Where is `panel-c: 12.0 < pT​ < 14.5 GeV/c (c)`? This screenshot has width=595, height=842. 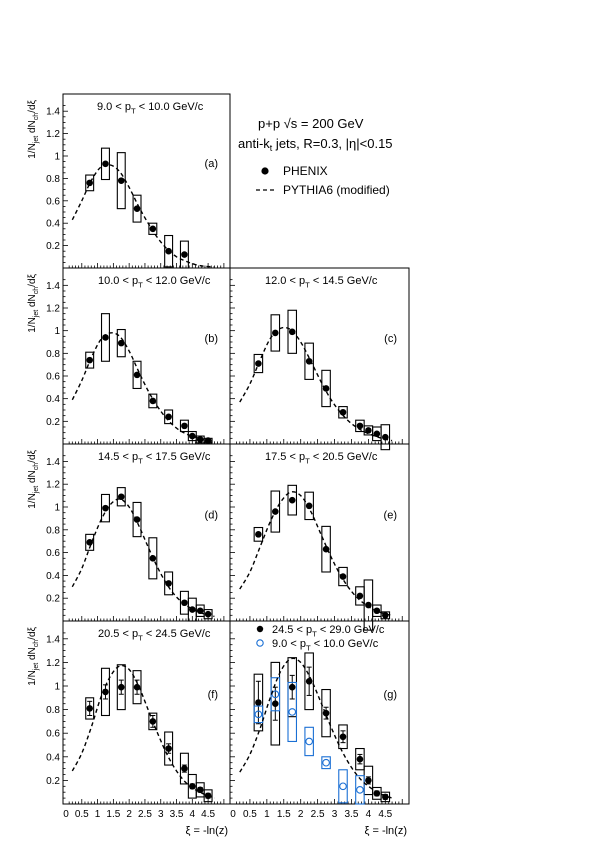 panel-c: 12.0 < pT​ < 14.5 GeV/c (c) is located at coordinates (319, 359).